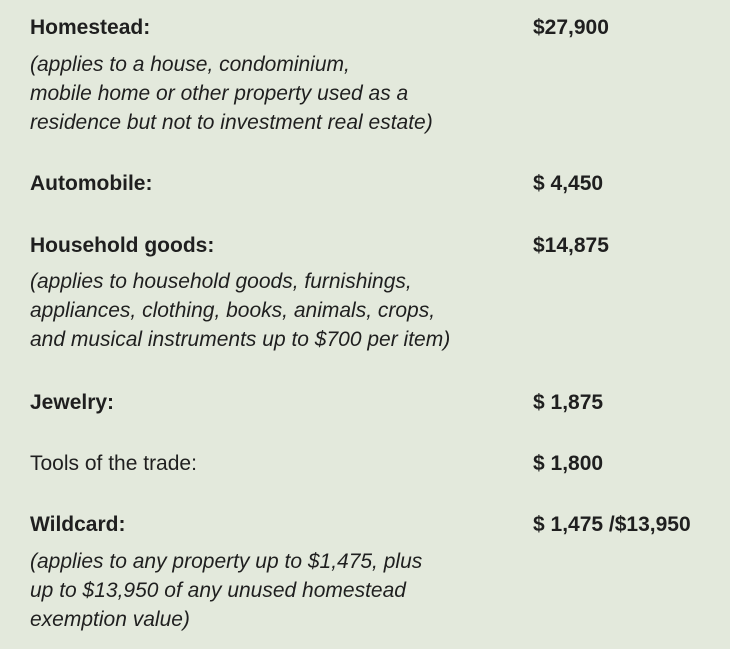  What do you see at coordinates (568, 183) in the screenshot?
I see `exemption-value: $ 4,450` at bounding box center [568, 183].